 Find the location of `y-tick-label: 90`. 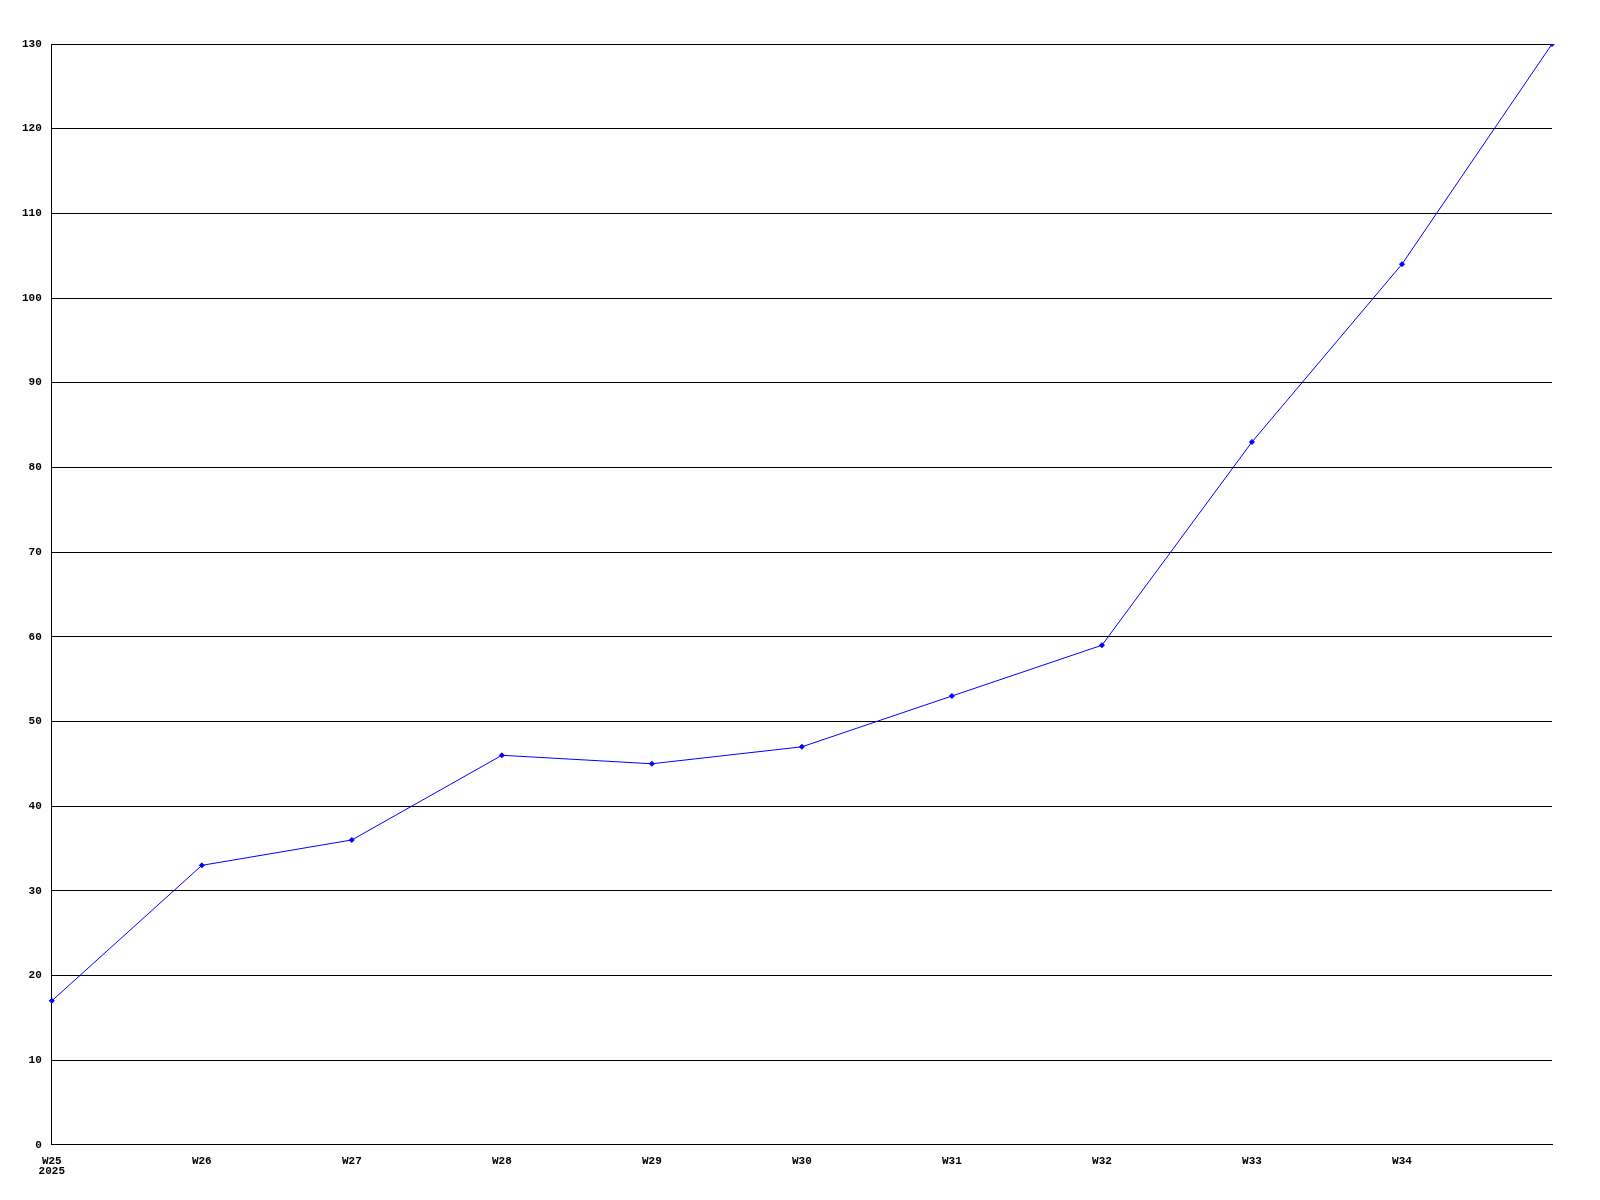

y-tick-label: 90 is located at coordinates (35, 382).